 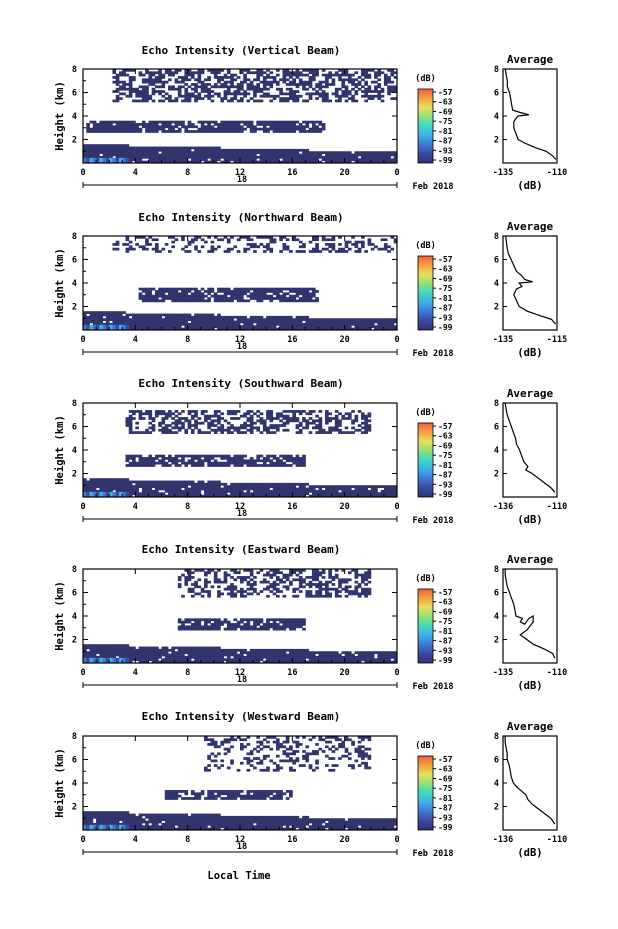 I want to click on colorbar-tick-label: -87, so click(x=445, y=308).